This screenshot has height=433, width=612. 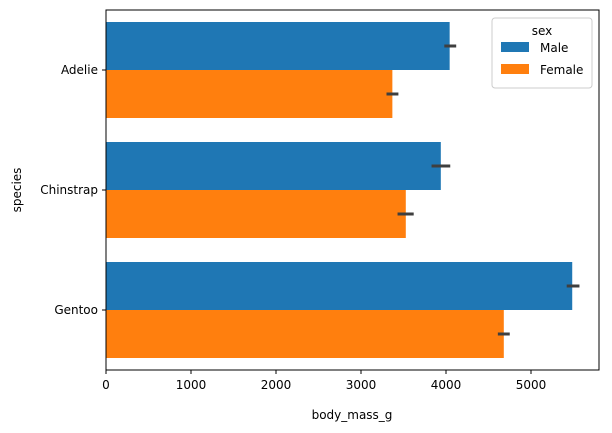 I want to click on bar-chinstrap-male, so click(x=273, y=166).